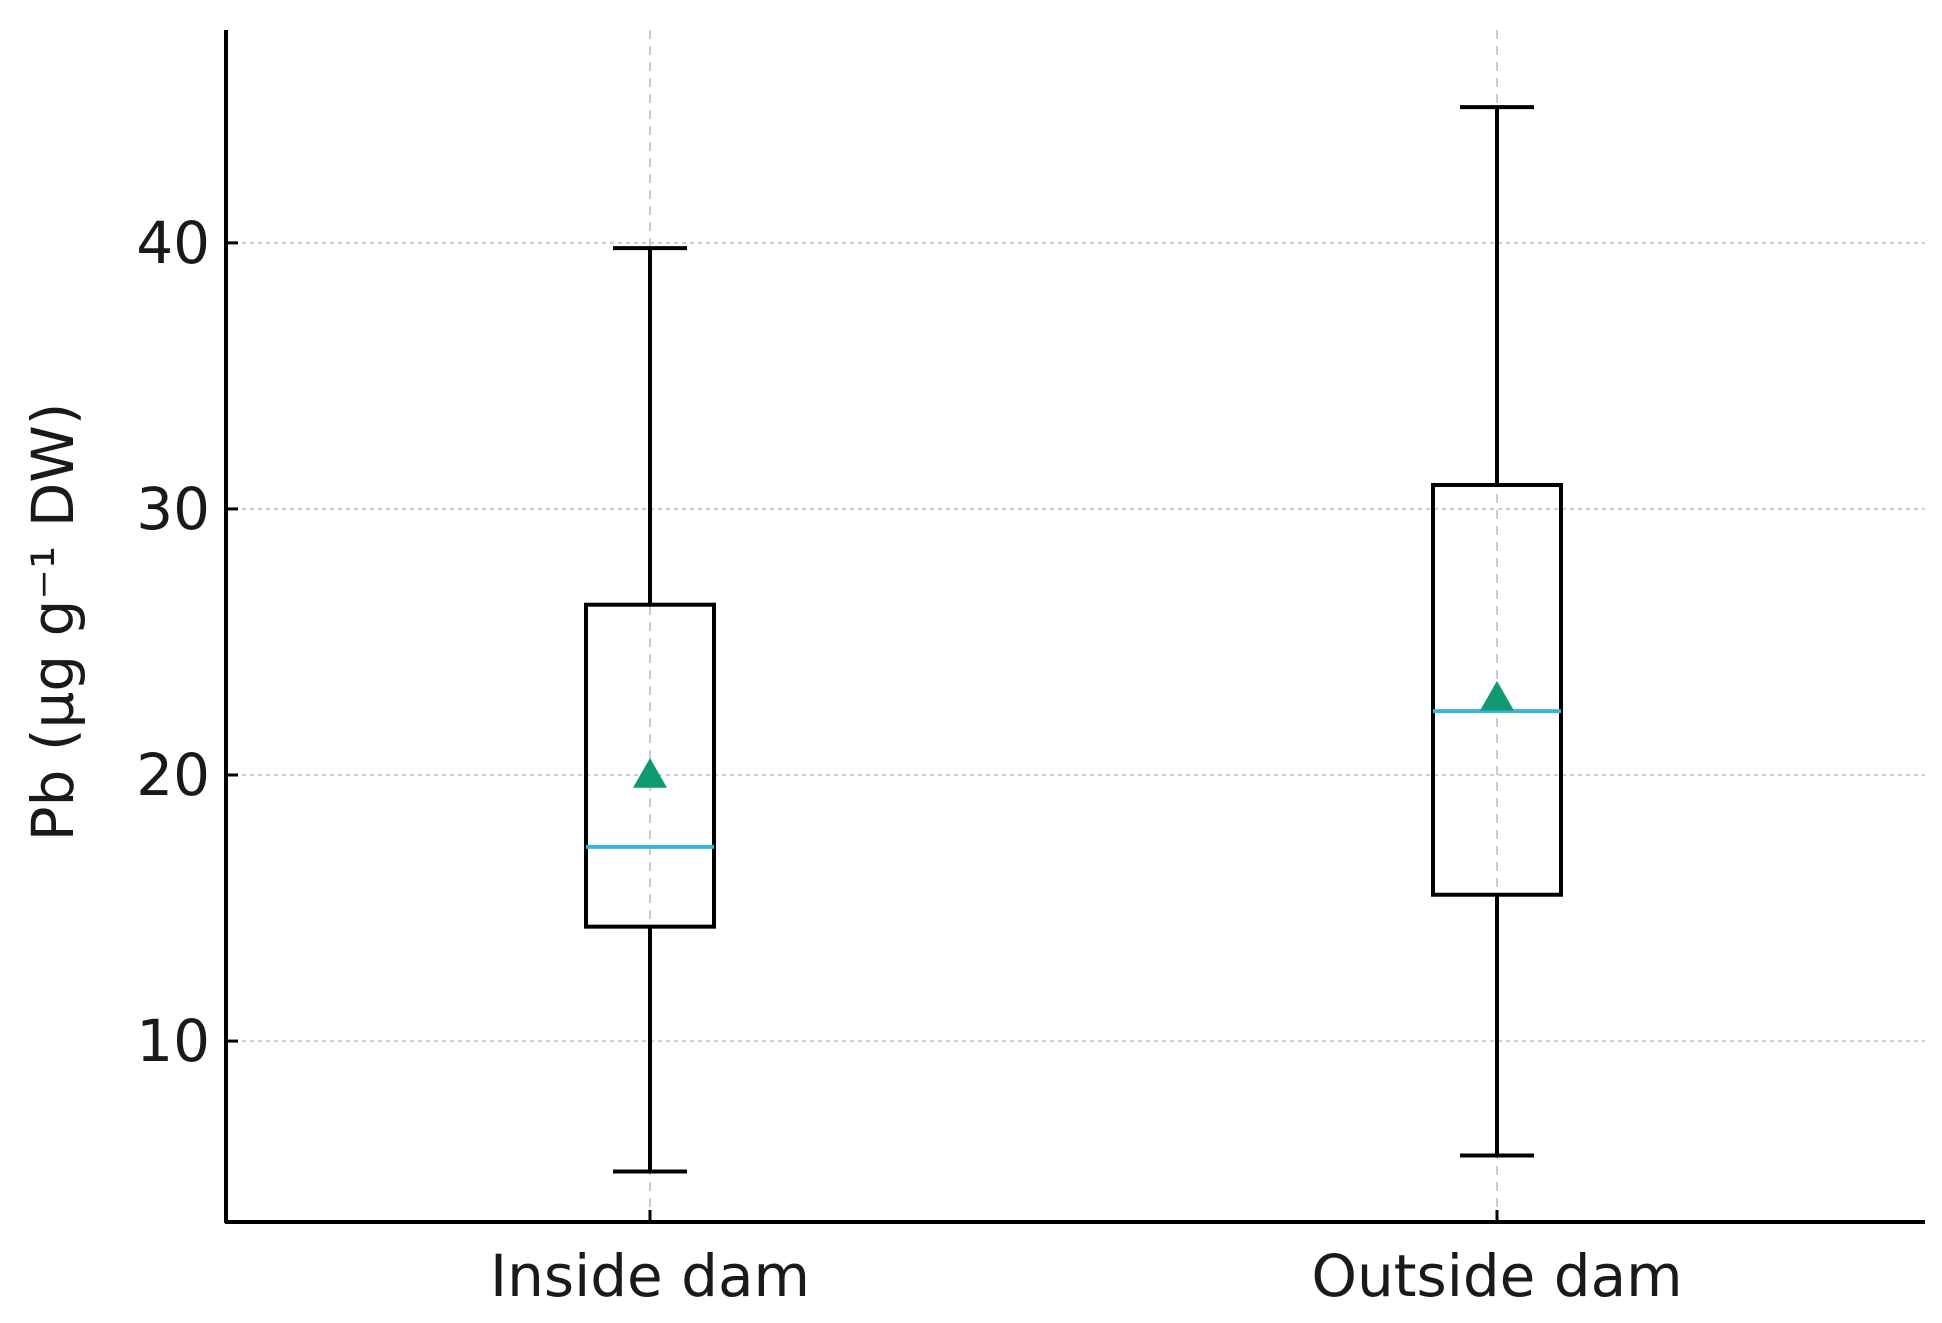 Image resolution: width=1942 pixels, height=1323 pixels. I want to click on y-tick-label: 40, so click(173, 243).